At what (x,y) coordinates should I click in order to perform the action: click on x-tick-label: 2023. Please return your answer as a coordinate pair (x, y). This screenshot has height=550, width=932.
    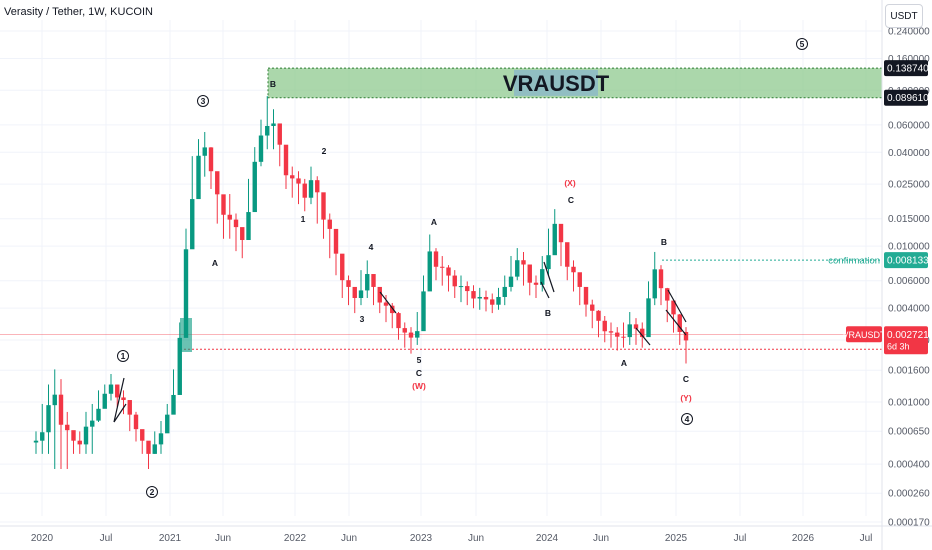
    Looking at the image, I should click on (421, 538).